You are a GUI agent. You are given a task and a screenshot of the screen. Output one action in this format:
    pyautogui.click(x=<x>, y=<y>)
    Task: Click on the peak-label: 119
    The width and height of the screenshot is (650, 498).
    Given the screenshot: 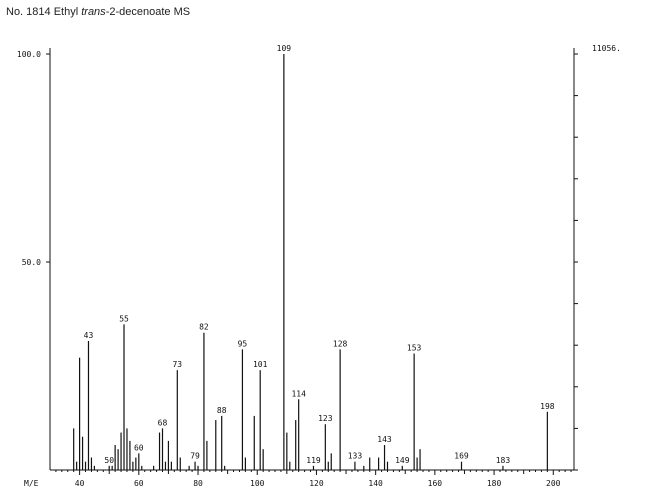 What is the action you would take?
    pyautogui.click(x=313, y=460)
    